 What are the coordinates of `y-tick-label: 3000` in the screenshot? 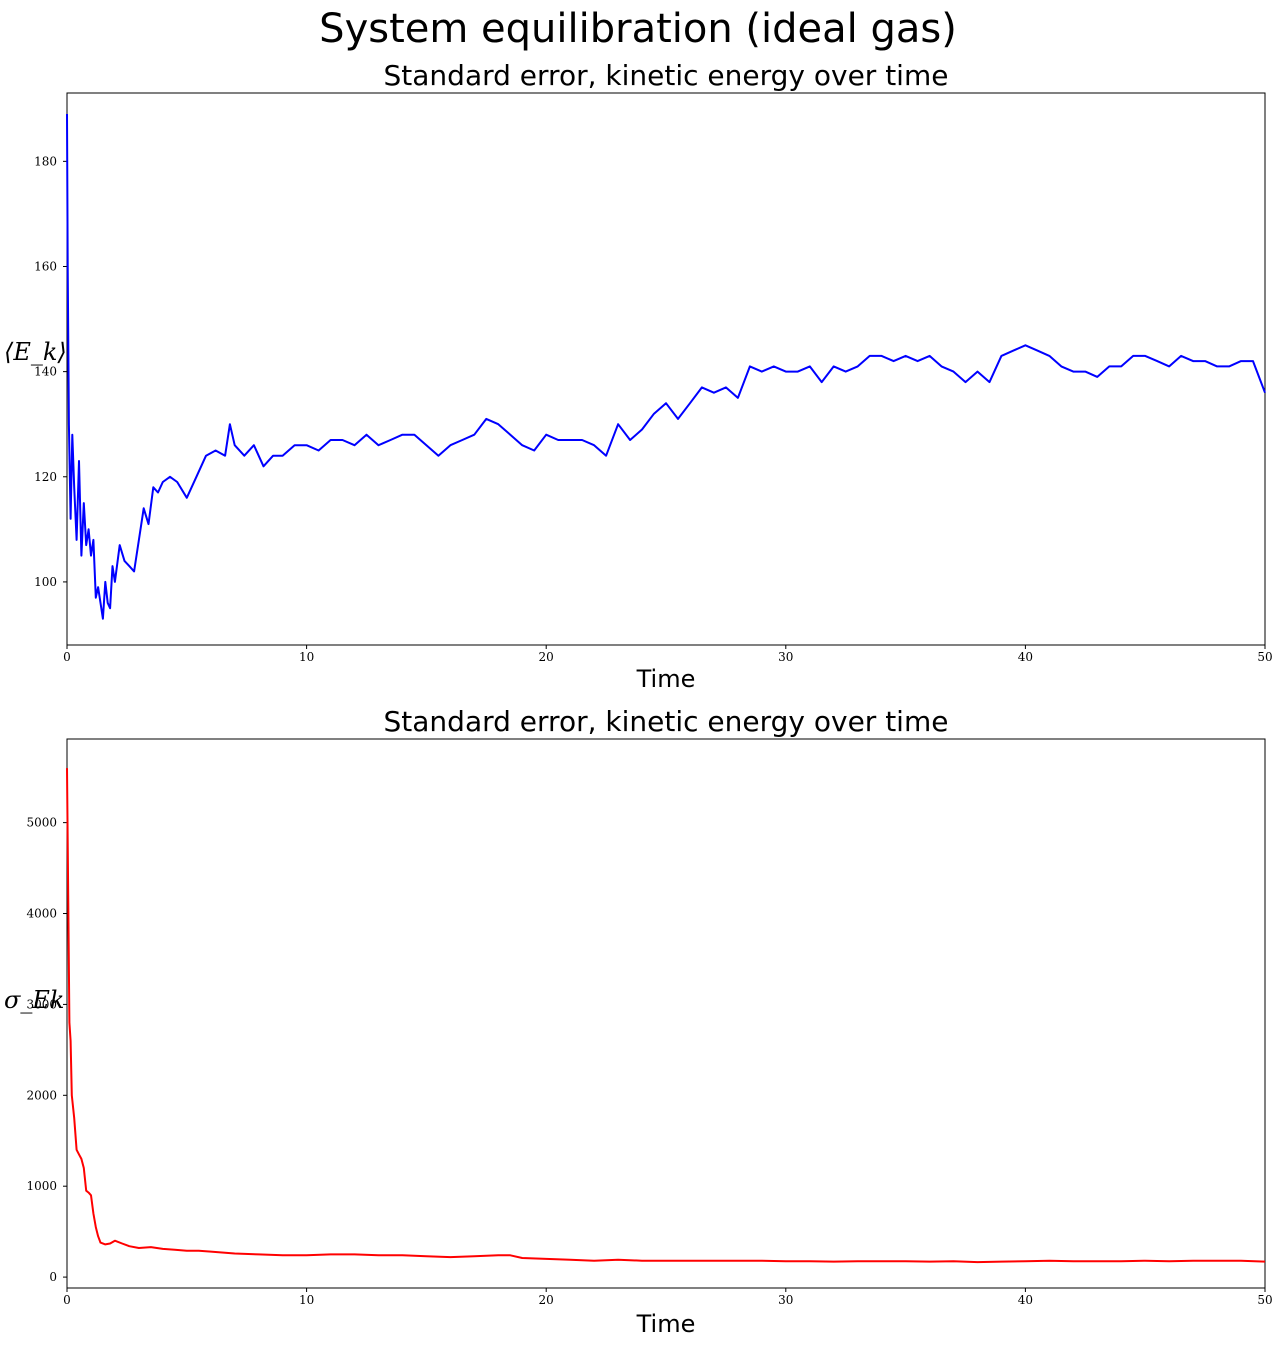 It's located at (41, 1004).